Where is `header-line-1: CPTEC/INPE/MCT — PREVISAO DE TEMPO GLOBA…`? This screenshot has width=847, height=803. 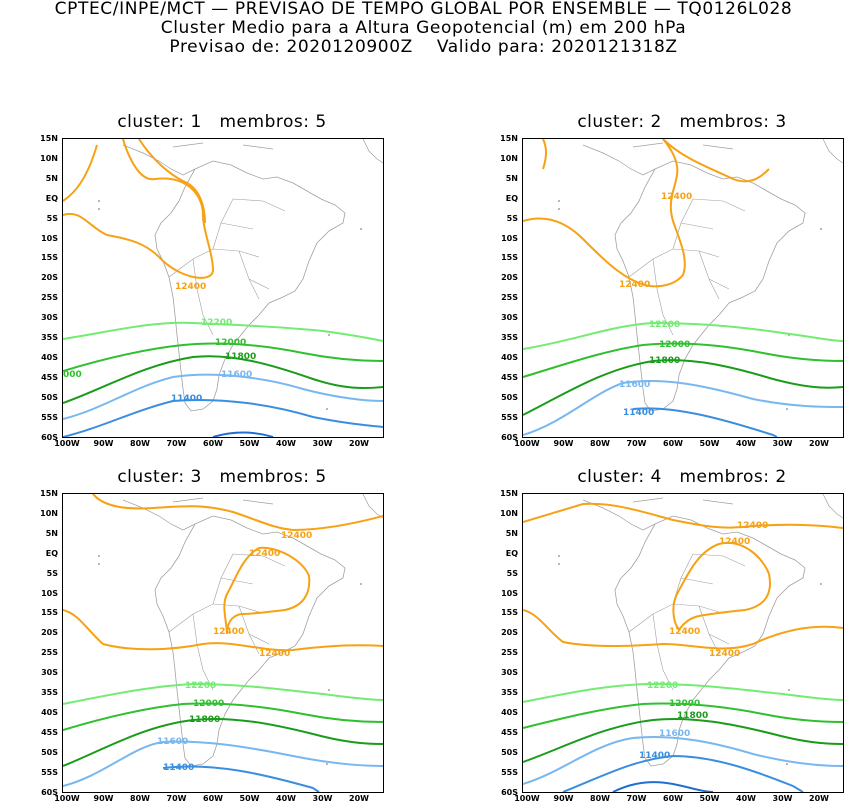 header-line-1: CPTEC/INPE/MCT — PREVISAO DE TEMPO GLOBA… is located at coordinates (423, 9).